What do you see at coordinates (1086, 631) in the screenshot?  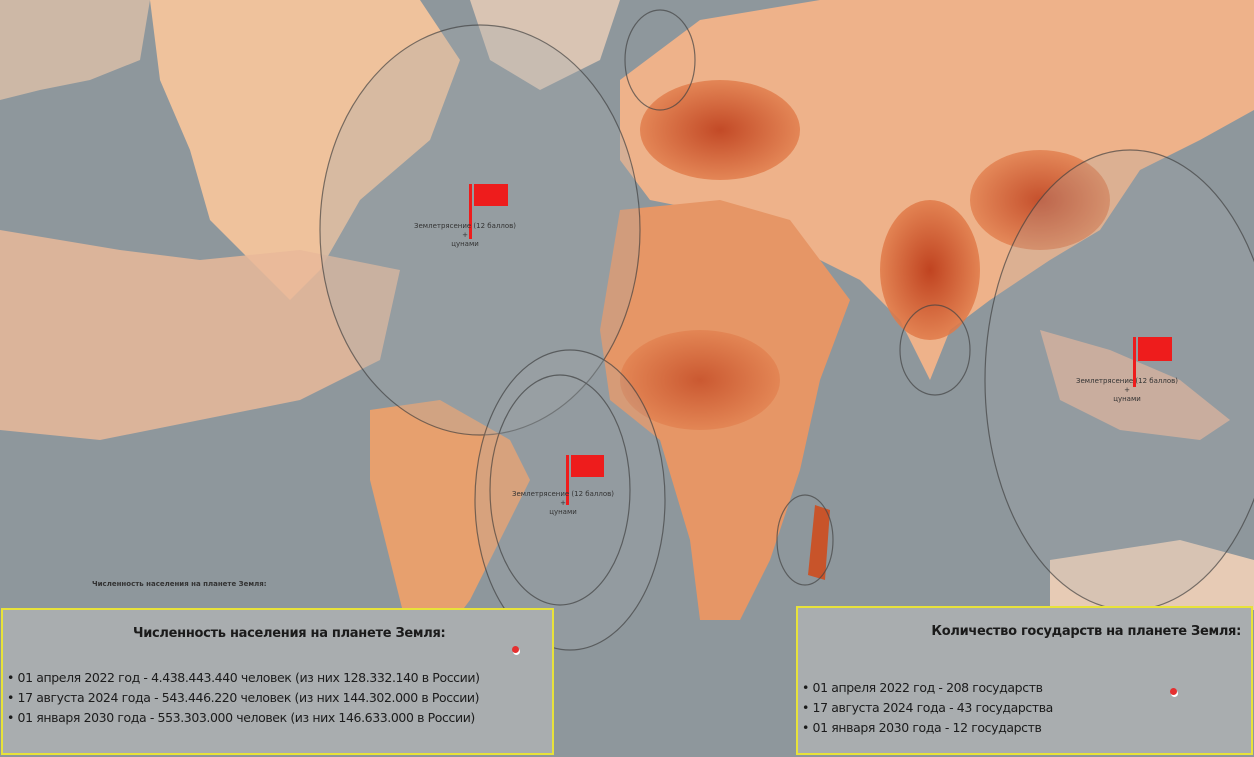 I see `states-title: Количество государств на планете Земля:` at bounding box center [1086, 631].